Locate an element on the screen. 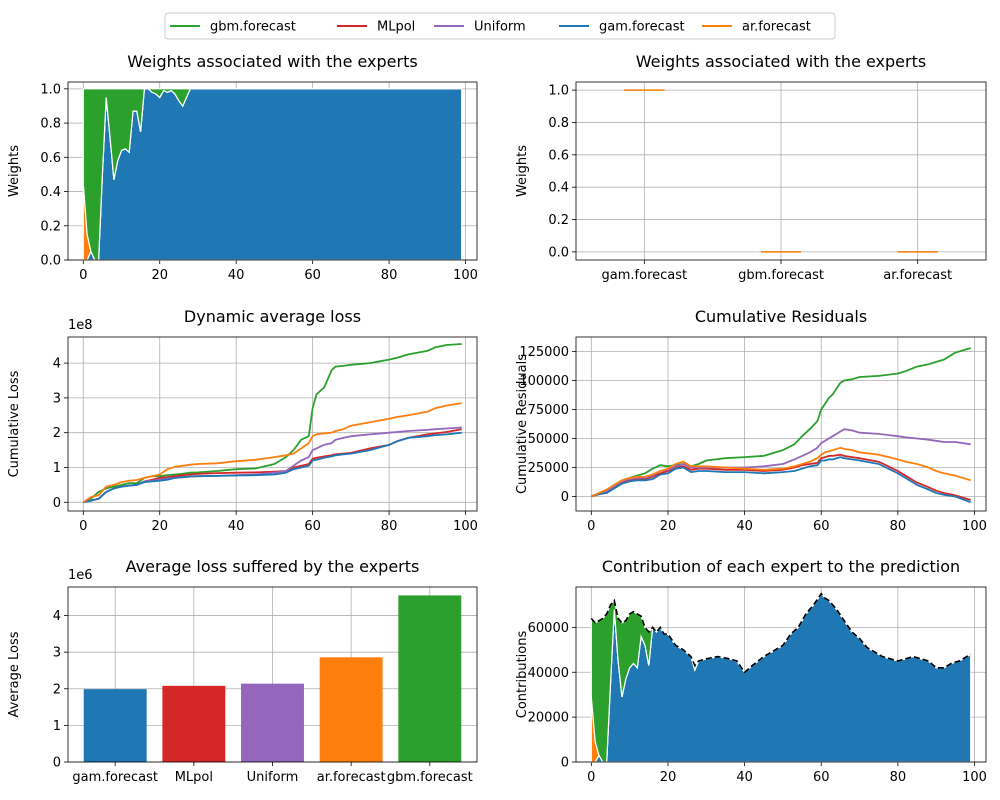  y-tick-label: 75000 is located at coordinates (548, 410).